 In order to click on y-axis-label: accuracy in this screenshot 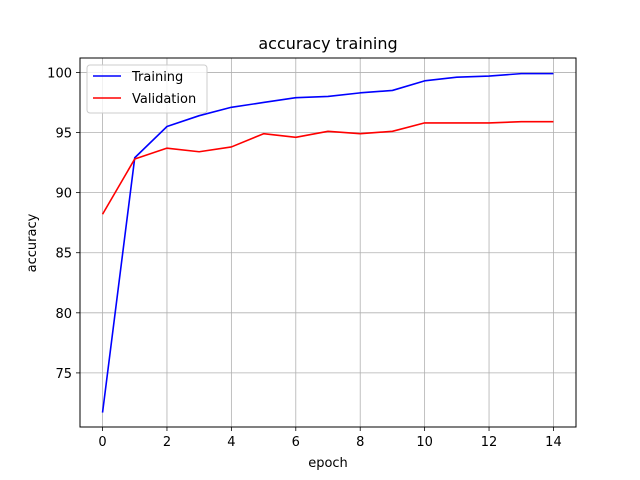, I will do `click(32, 242)`.